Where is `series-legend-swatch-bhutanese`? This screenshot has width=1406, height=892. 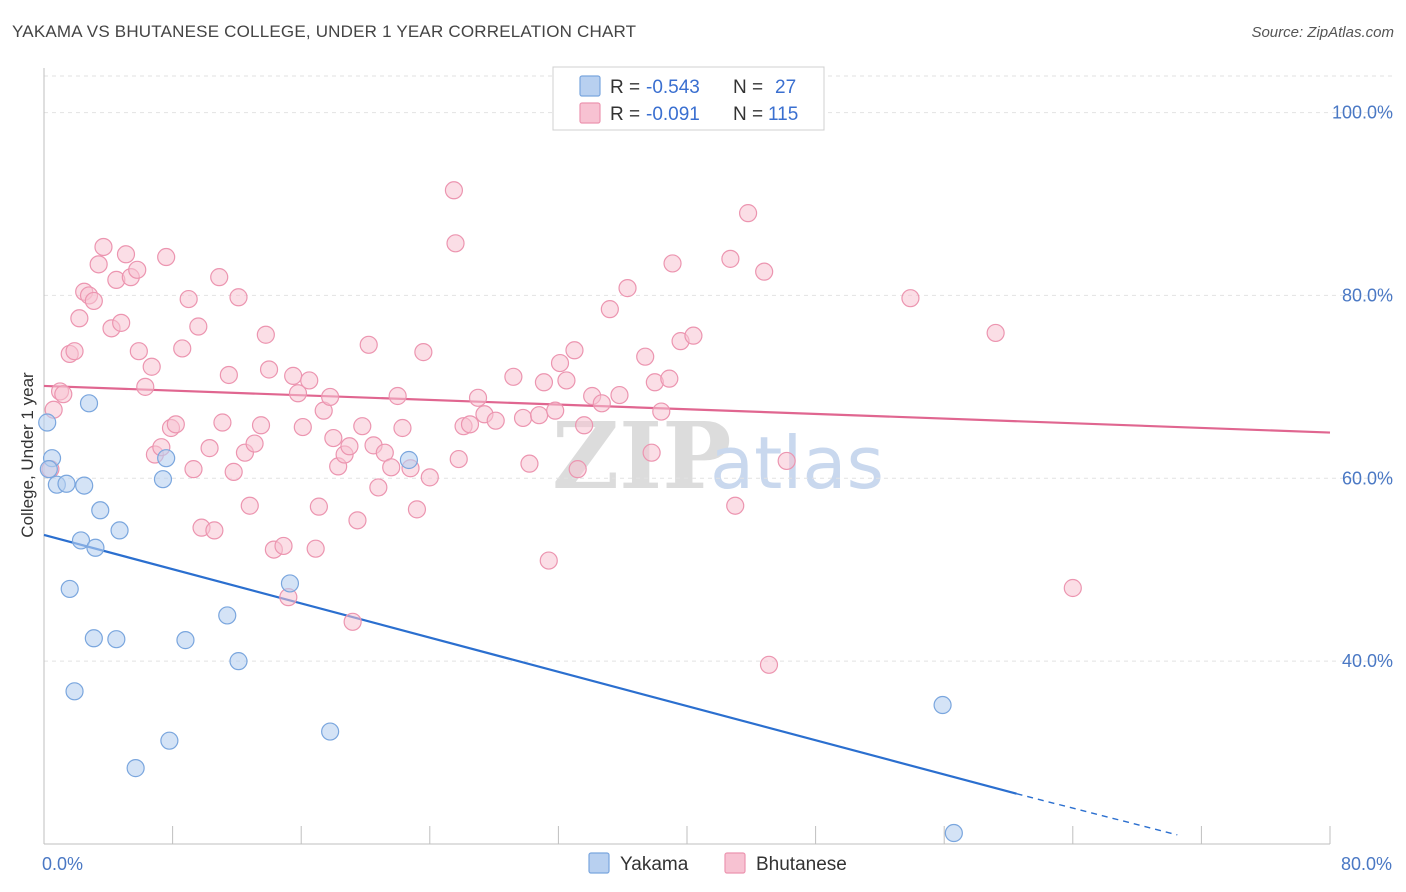 series-legend-swatch-bhutanese is located at coordinates (735, 863).